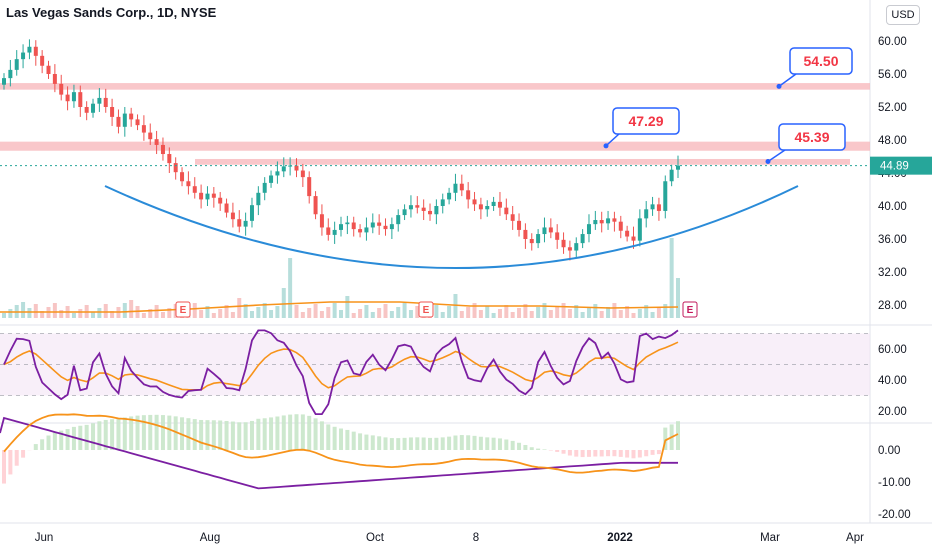 This screenshot has width=932, height=550. Describe the element at coordinates (476, 538) in the screenshot. I see `time-axis-label: 8` at that location.